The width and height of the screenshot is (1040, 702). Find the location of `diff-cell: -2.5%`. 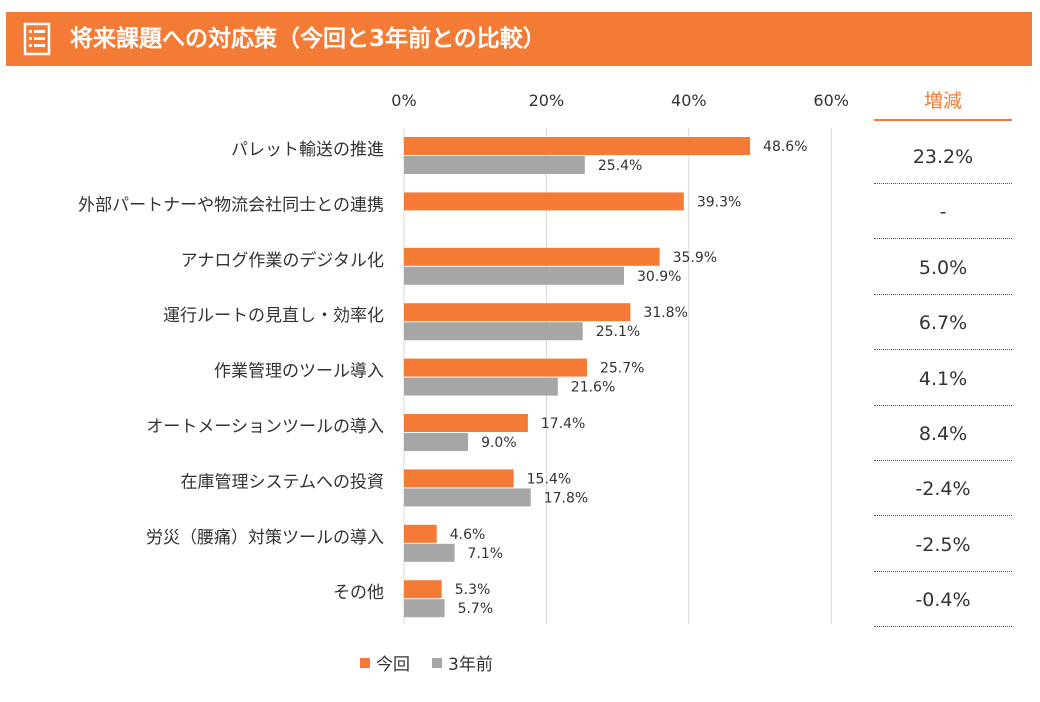

diff-cell: -2.5% is located at coordinates (943, 545).